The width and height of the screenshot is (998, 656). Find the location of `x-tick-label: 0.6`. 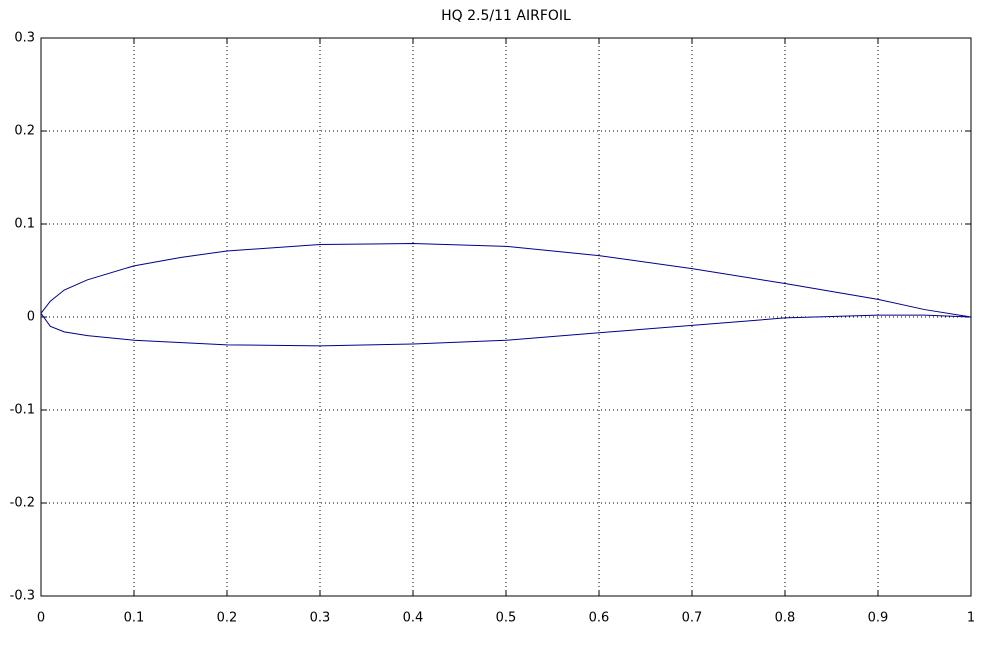

x-tick-label: 0.6 is located at coordinates (599, 618).